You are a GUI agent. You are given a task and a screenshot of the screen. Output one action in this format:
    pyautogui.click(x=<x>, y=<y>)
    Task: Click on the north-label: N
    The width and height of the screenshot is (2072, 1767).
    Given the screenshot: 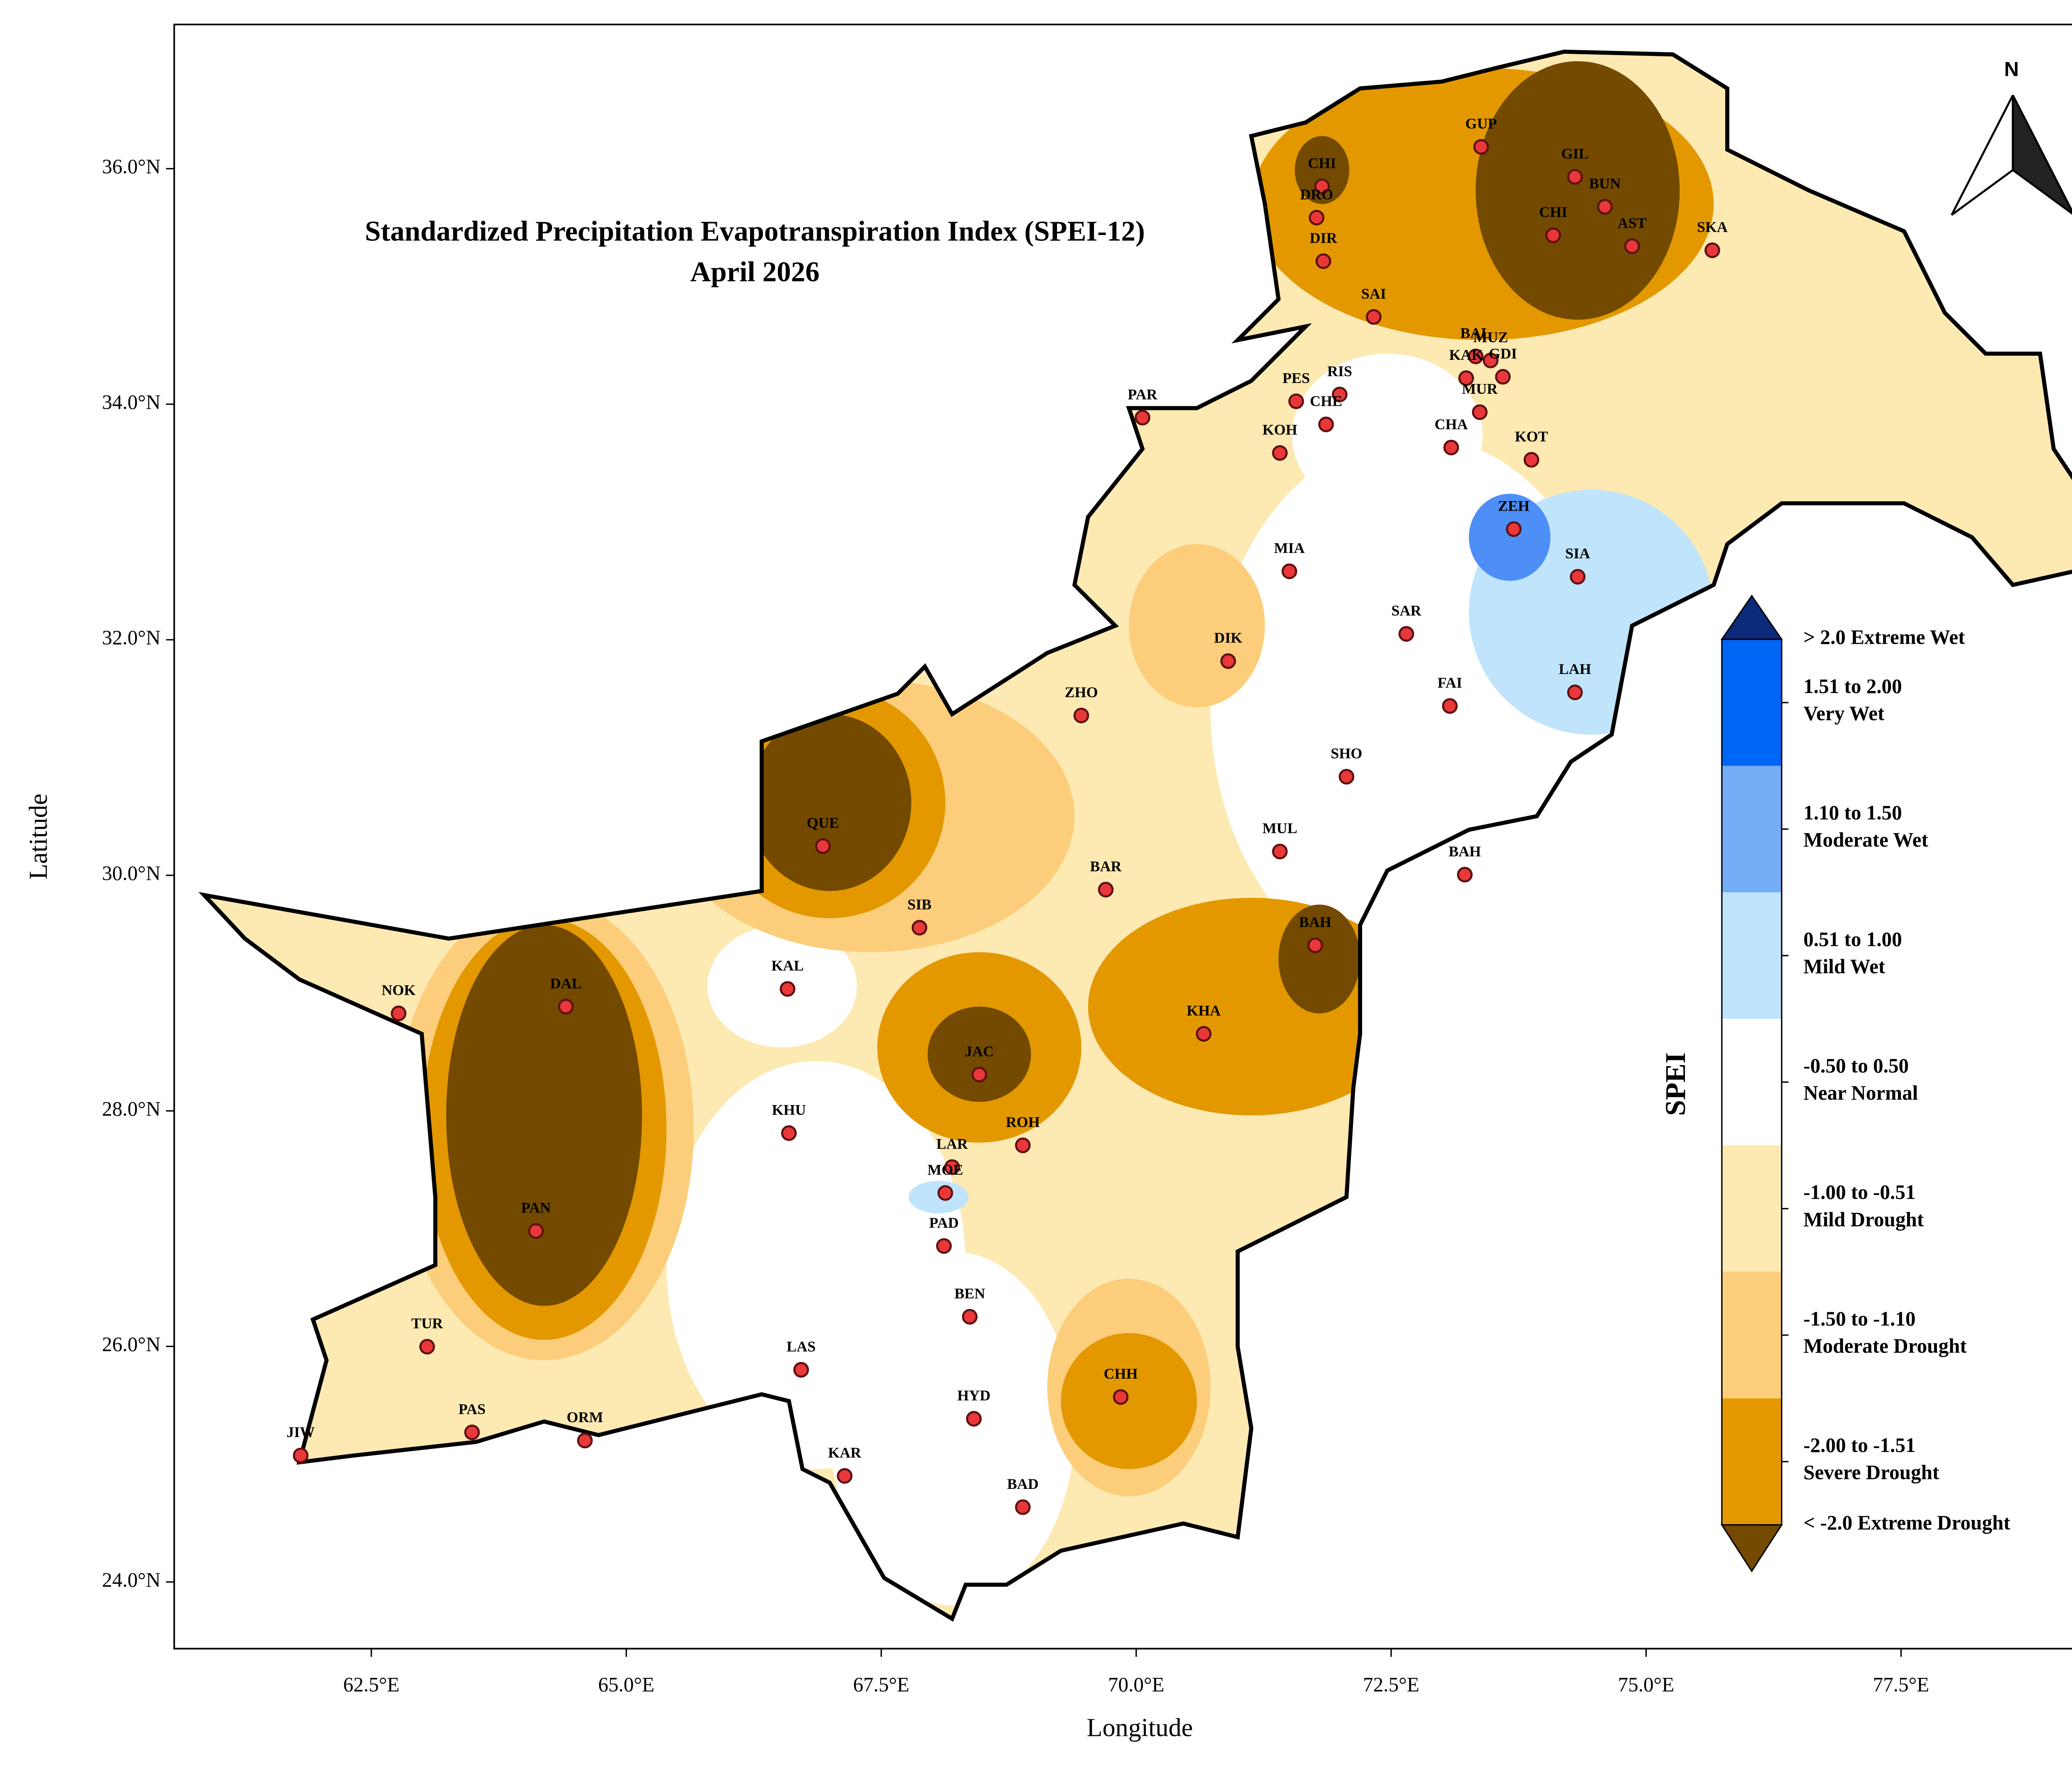 What is the action you would take?
    pyautogui.click(x=2011, y=69)
    